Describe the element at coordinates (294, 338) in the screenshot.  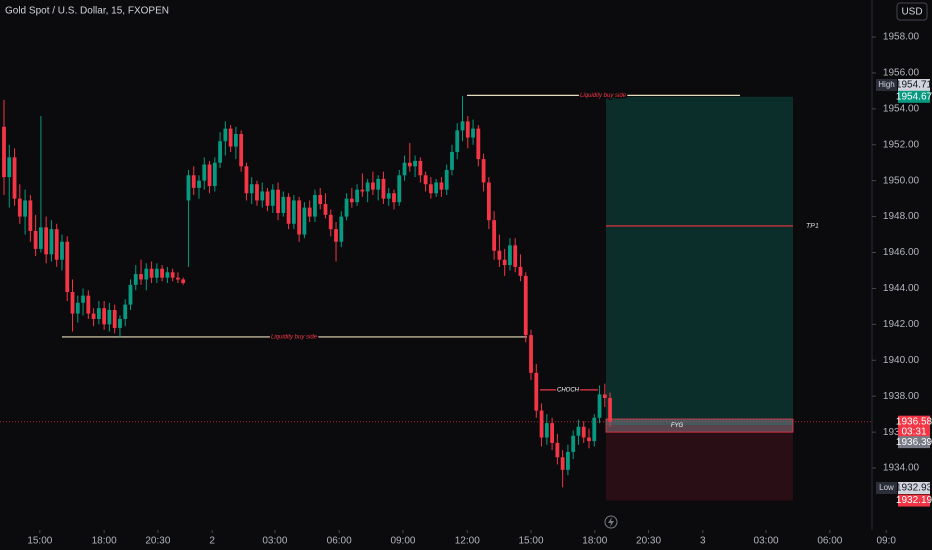
I see `level-label: Liquidity buy side` at that location.